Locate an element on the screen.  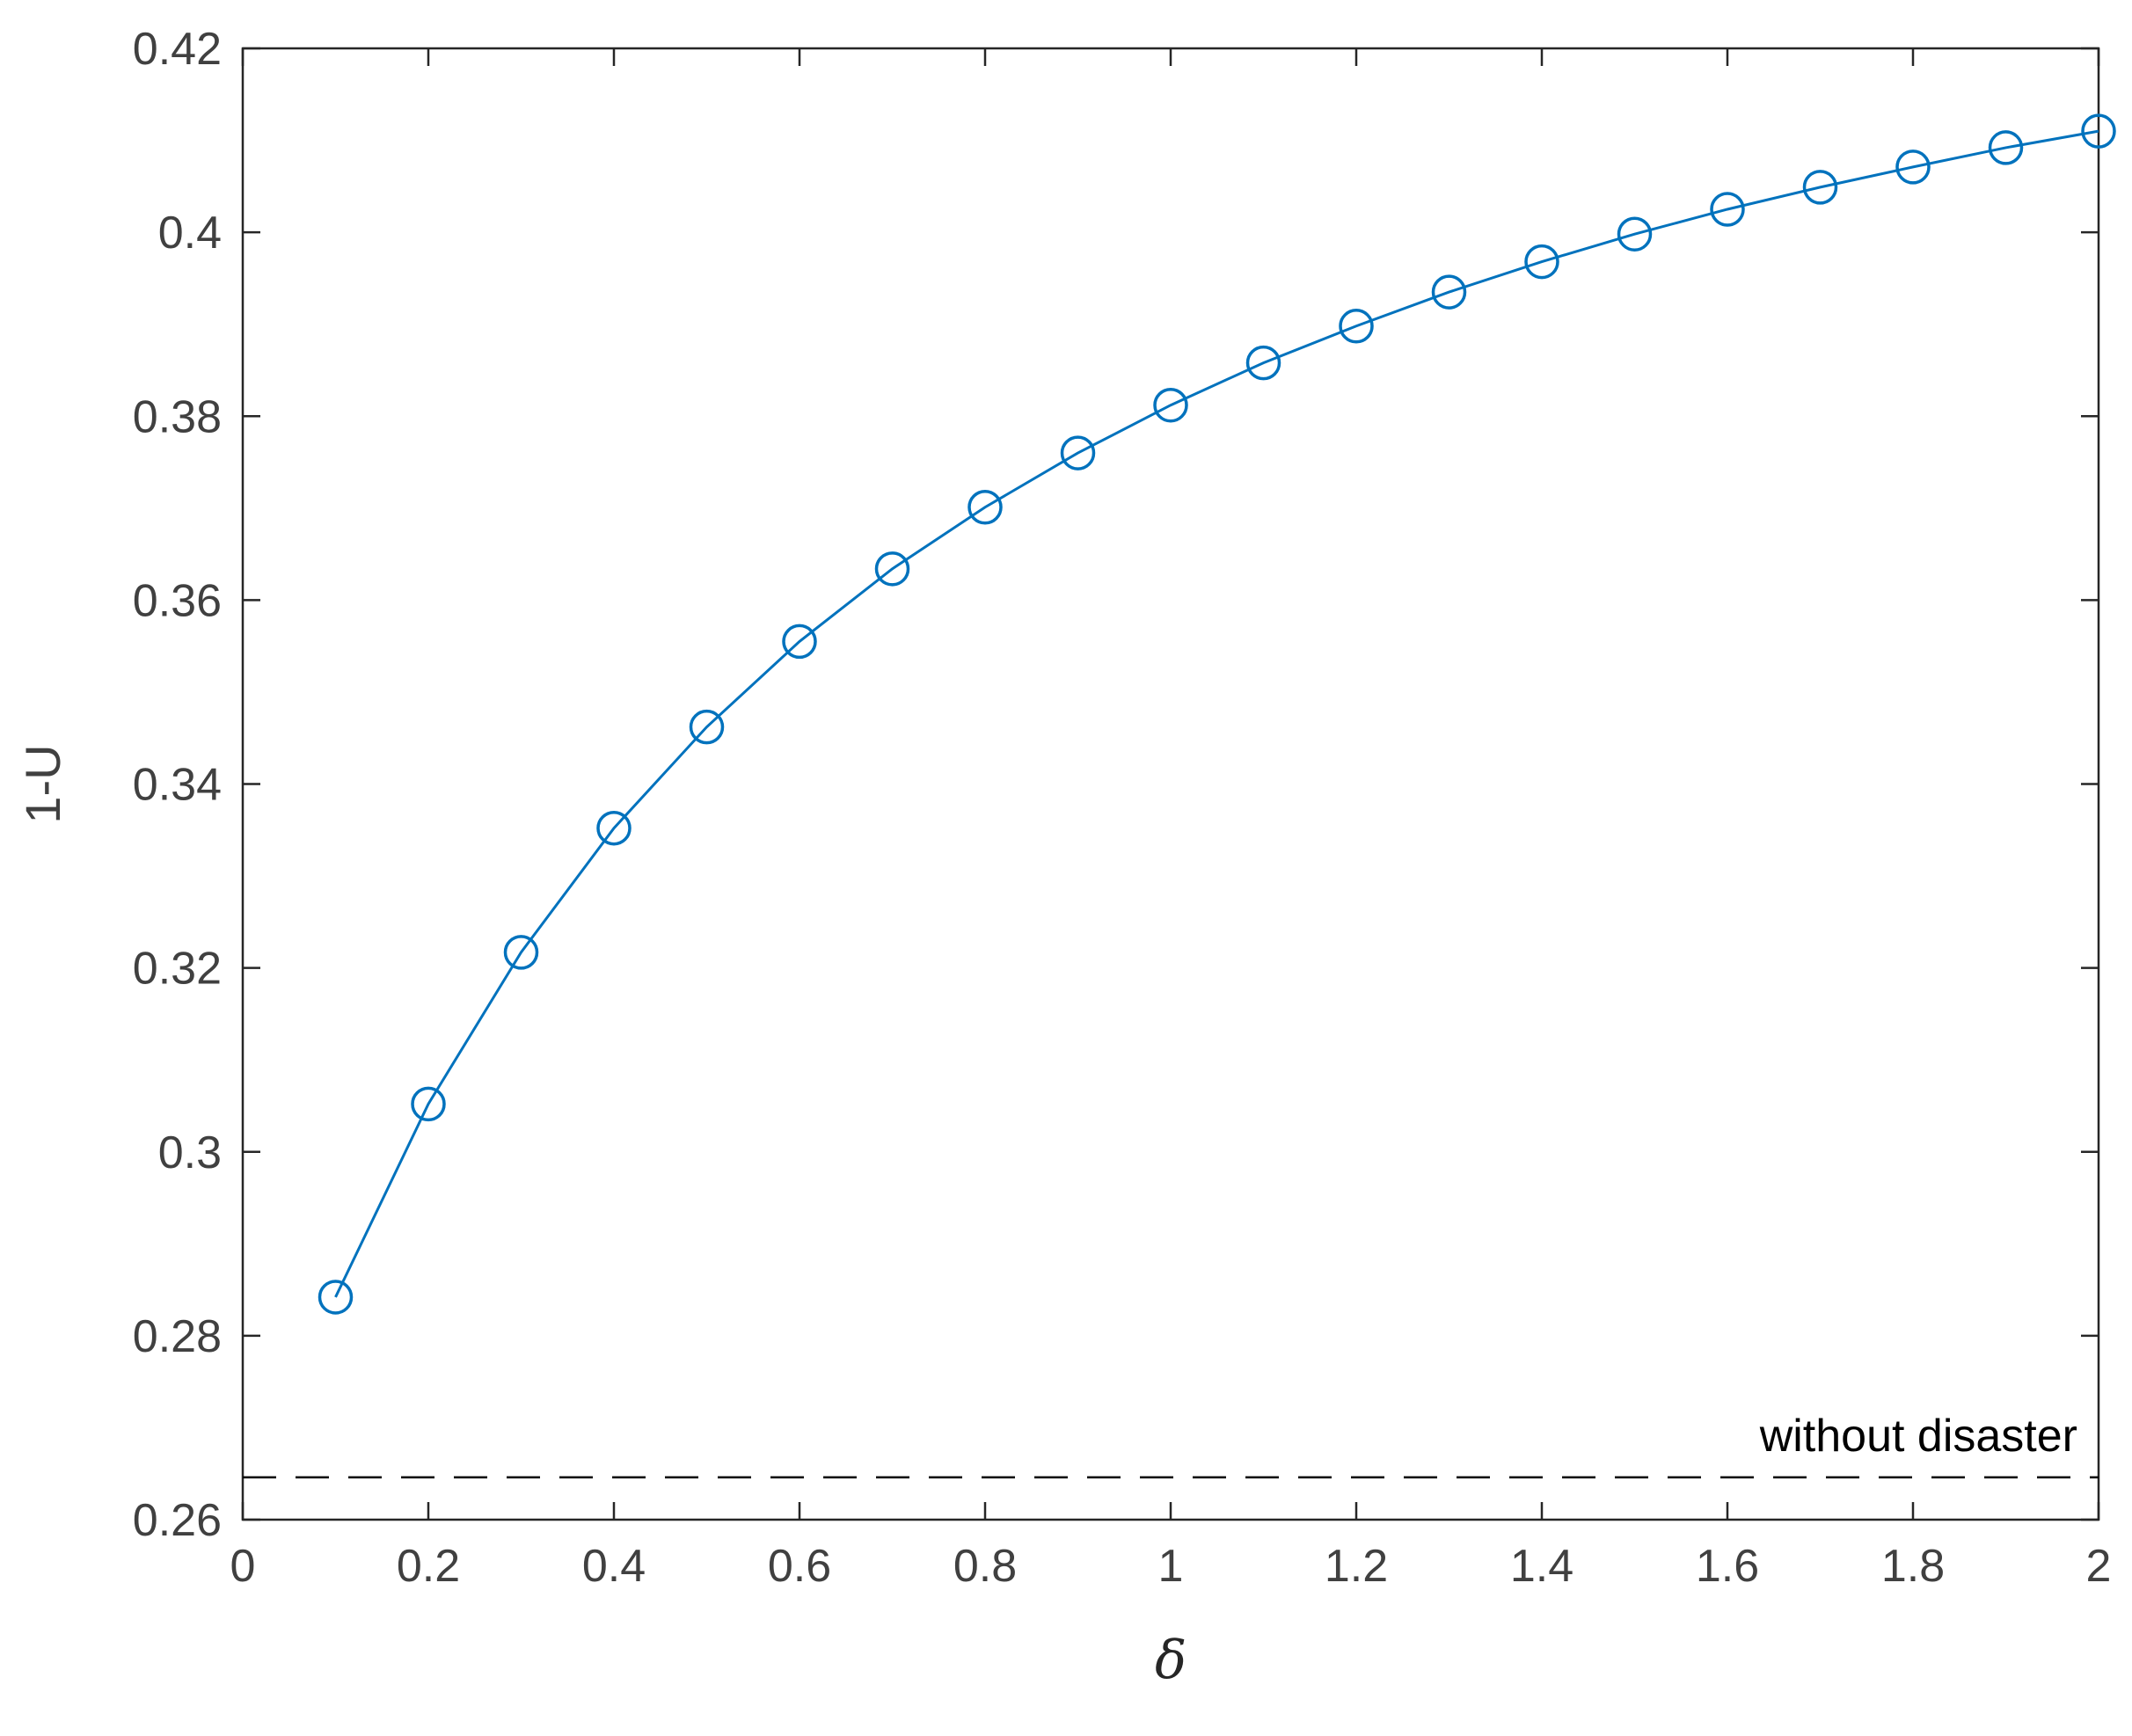
x-tick-label: 0.6 is located at coordinates (800, 1567).